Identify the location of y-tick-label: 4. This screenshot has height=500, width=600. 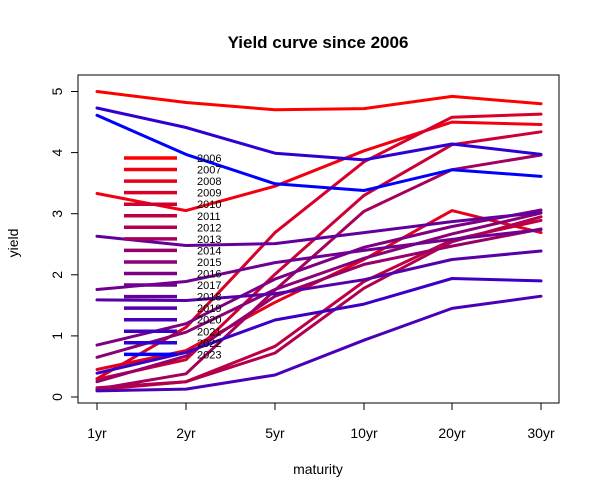
(57, 152).